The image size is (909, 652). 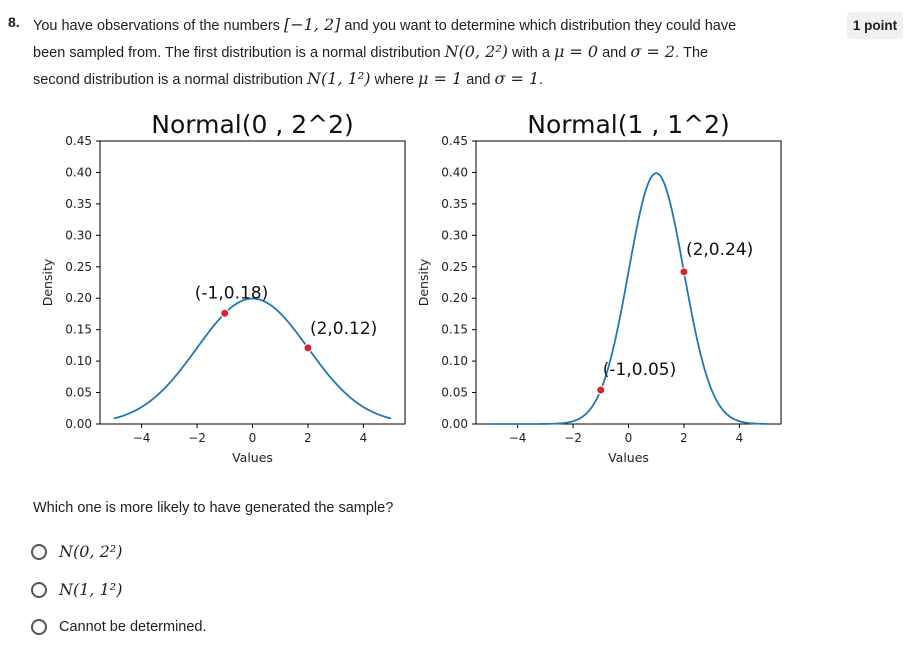 I want to click on chart-title: Normal(1 , 1^2), so click(x=628, y=124).